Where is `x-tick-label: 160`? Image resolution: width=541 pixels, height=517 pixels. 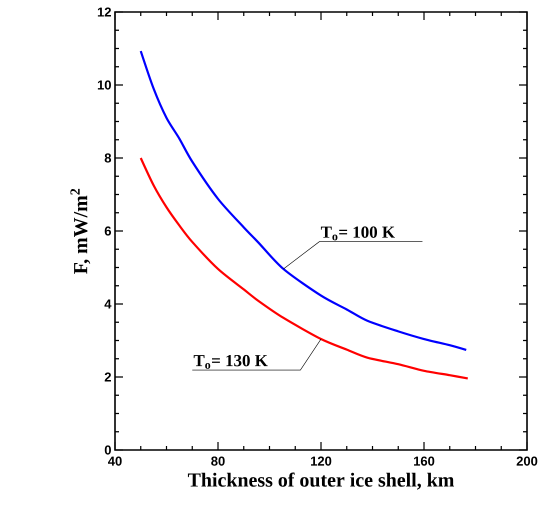 x-tick-label: 160 is located at coordinates (424, 461).